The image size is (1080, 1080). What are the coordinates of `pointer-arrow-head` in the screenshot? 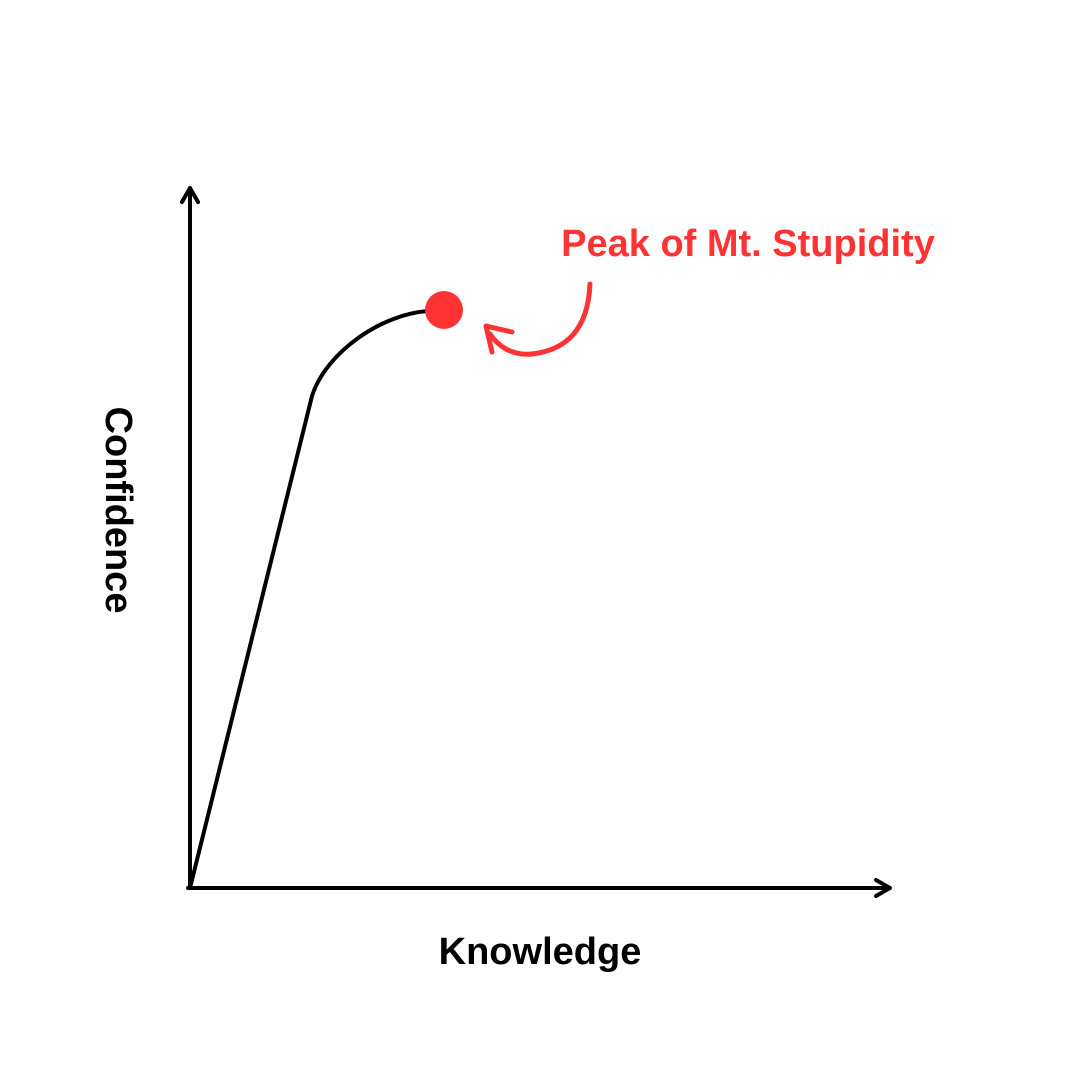 It's located at (499, 339).